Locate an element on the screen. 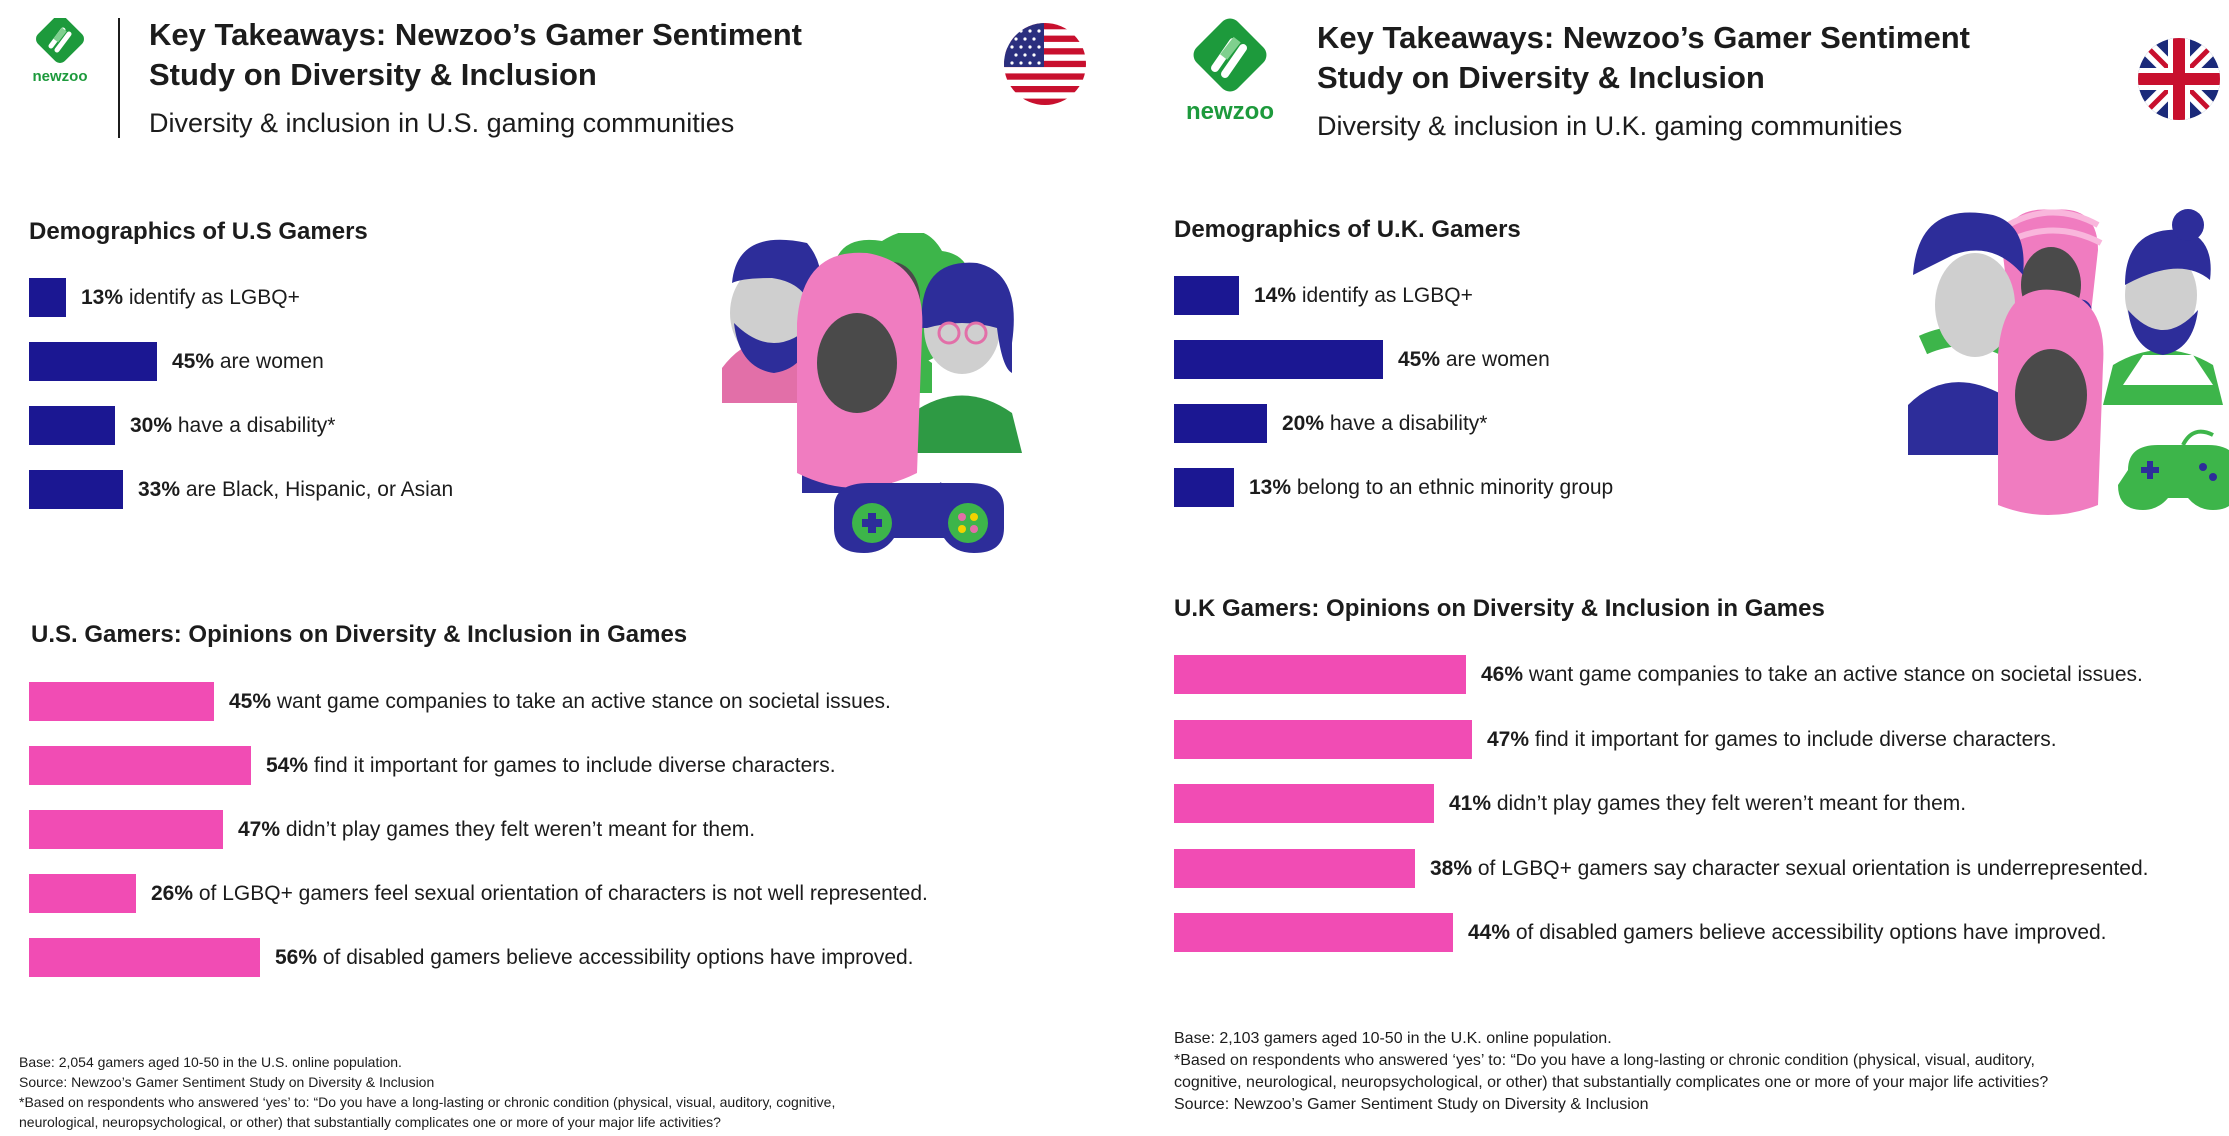 The width and height of the screenshot is (2229, 1136). bar-label-4: 33% are Black, Hispanic, or Asian is located at coordinates (295, 490).